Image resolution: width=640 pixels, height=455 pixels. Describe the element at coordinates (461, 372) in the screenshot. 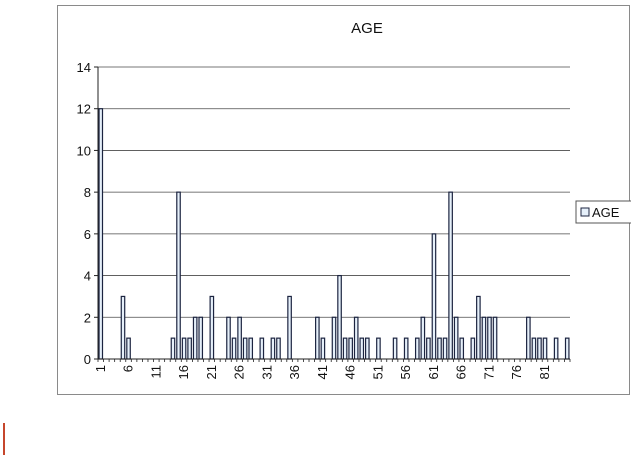

I see `x-tick-label: 66` at that location.